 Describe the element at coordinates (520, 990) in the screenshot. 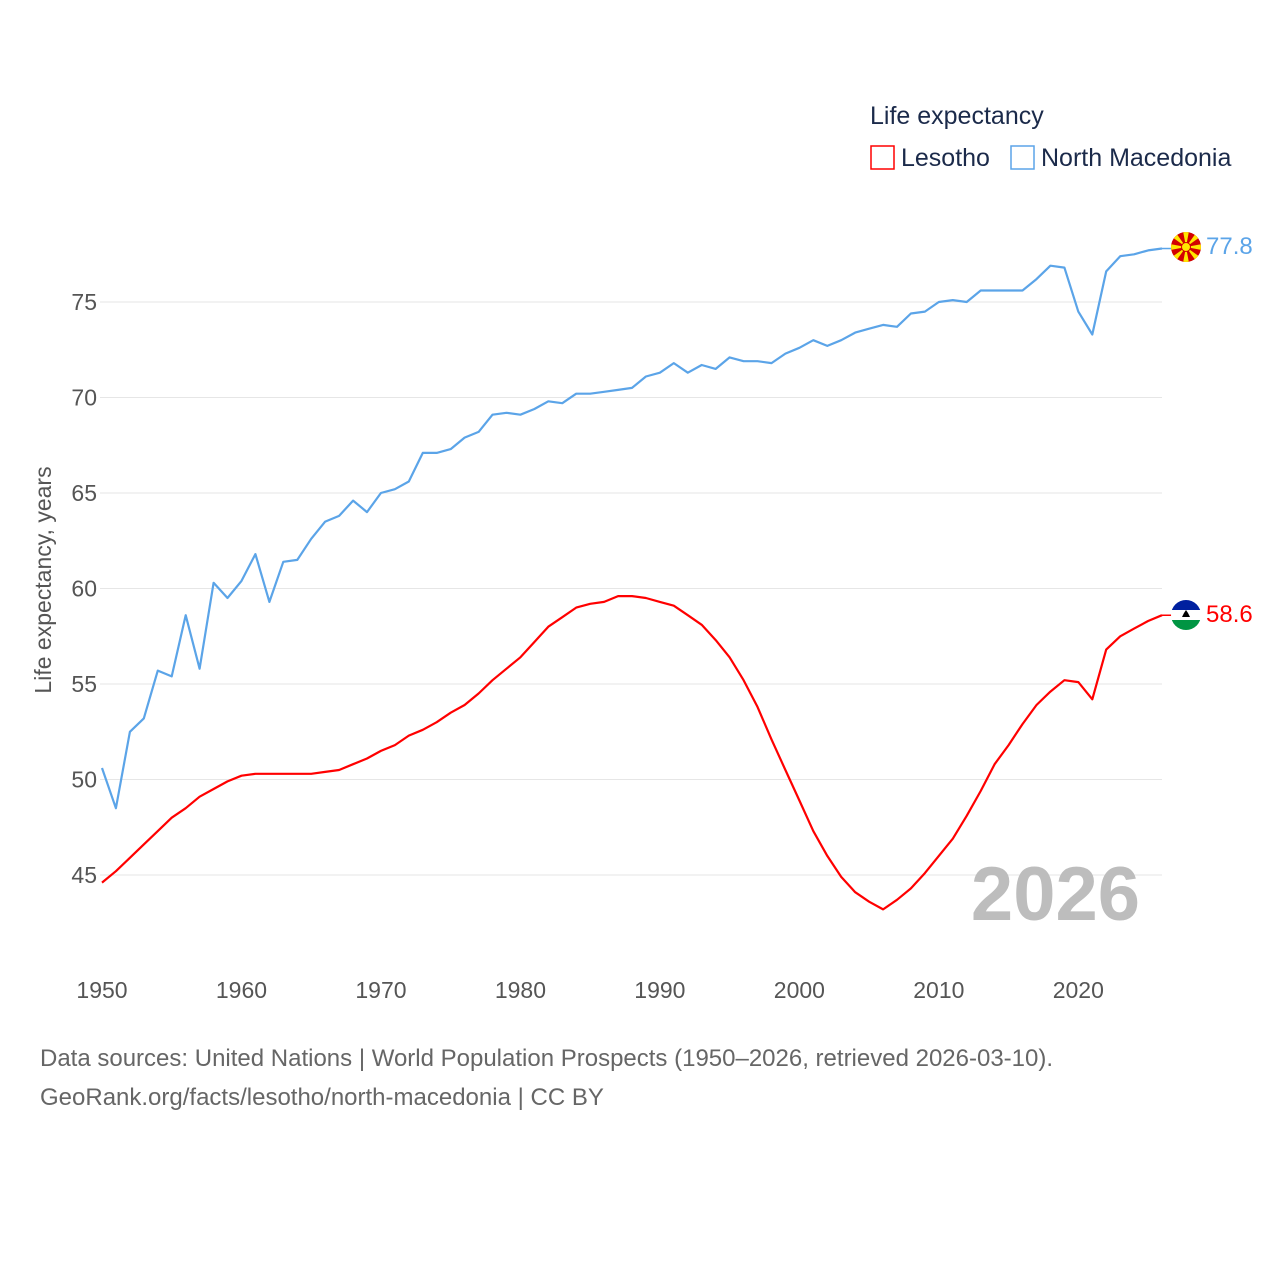

I see `x-tick-label: 1980` at that location.